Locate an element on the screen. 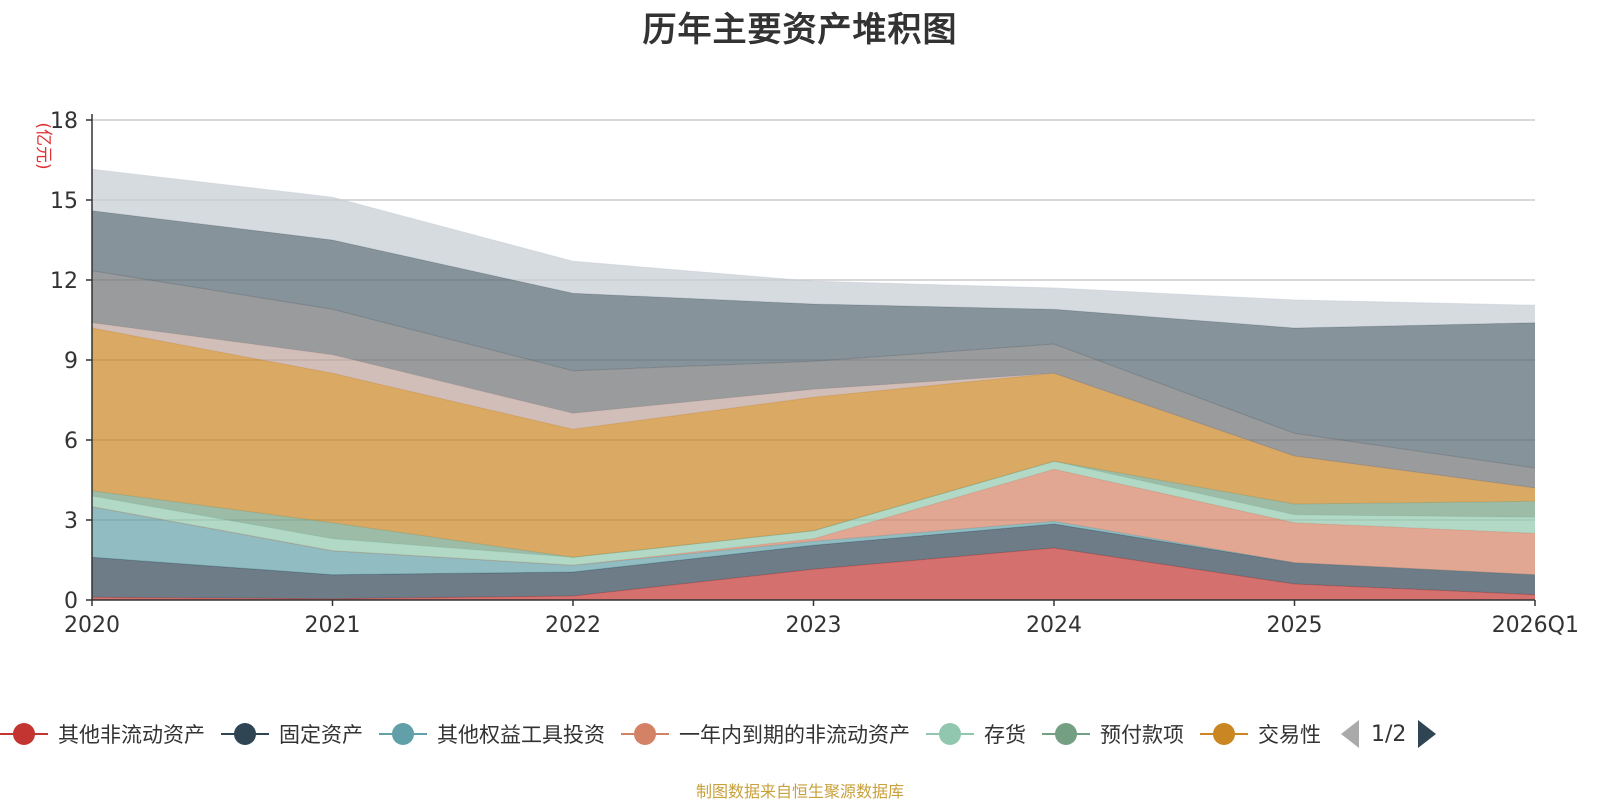 The width and height of the screenshot is (1600, 802). source-note: 制图数据来自恒生聚源数据库 is located at coordinates (799, 791).